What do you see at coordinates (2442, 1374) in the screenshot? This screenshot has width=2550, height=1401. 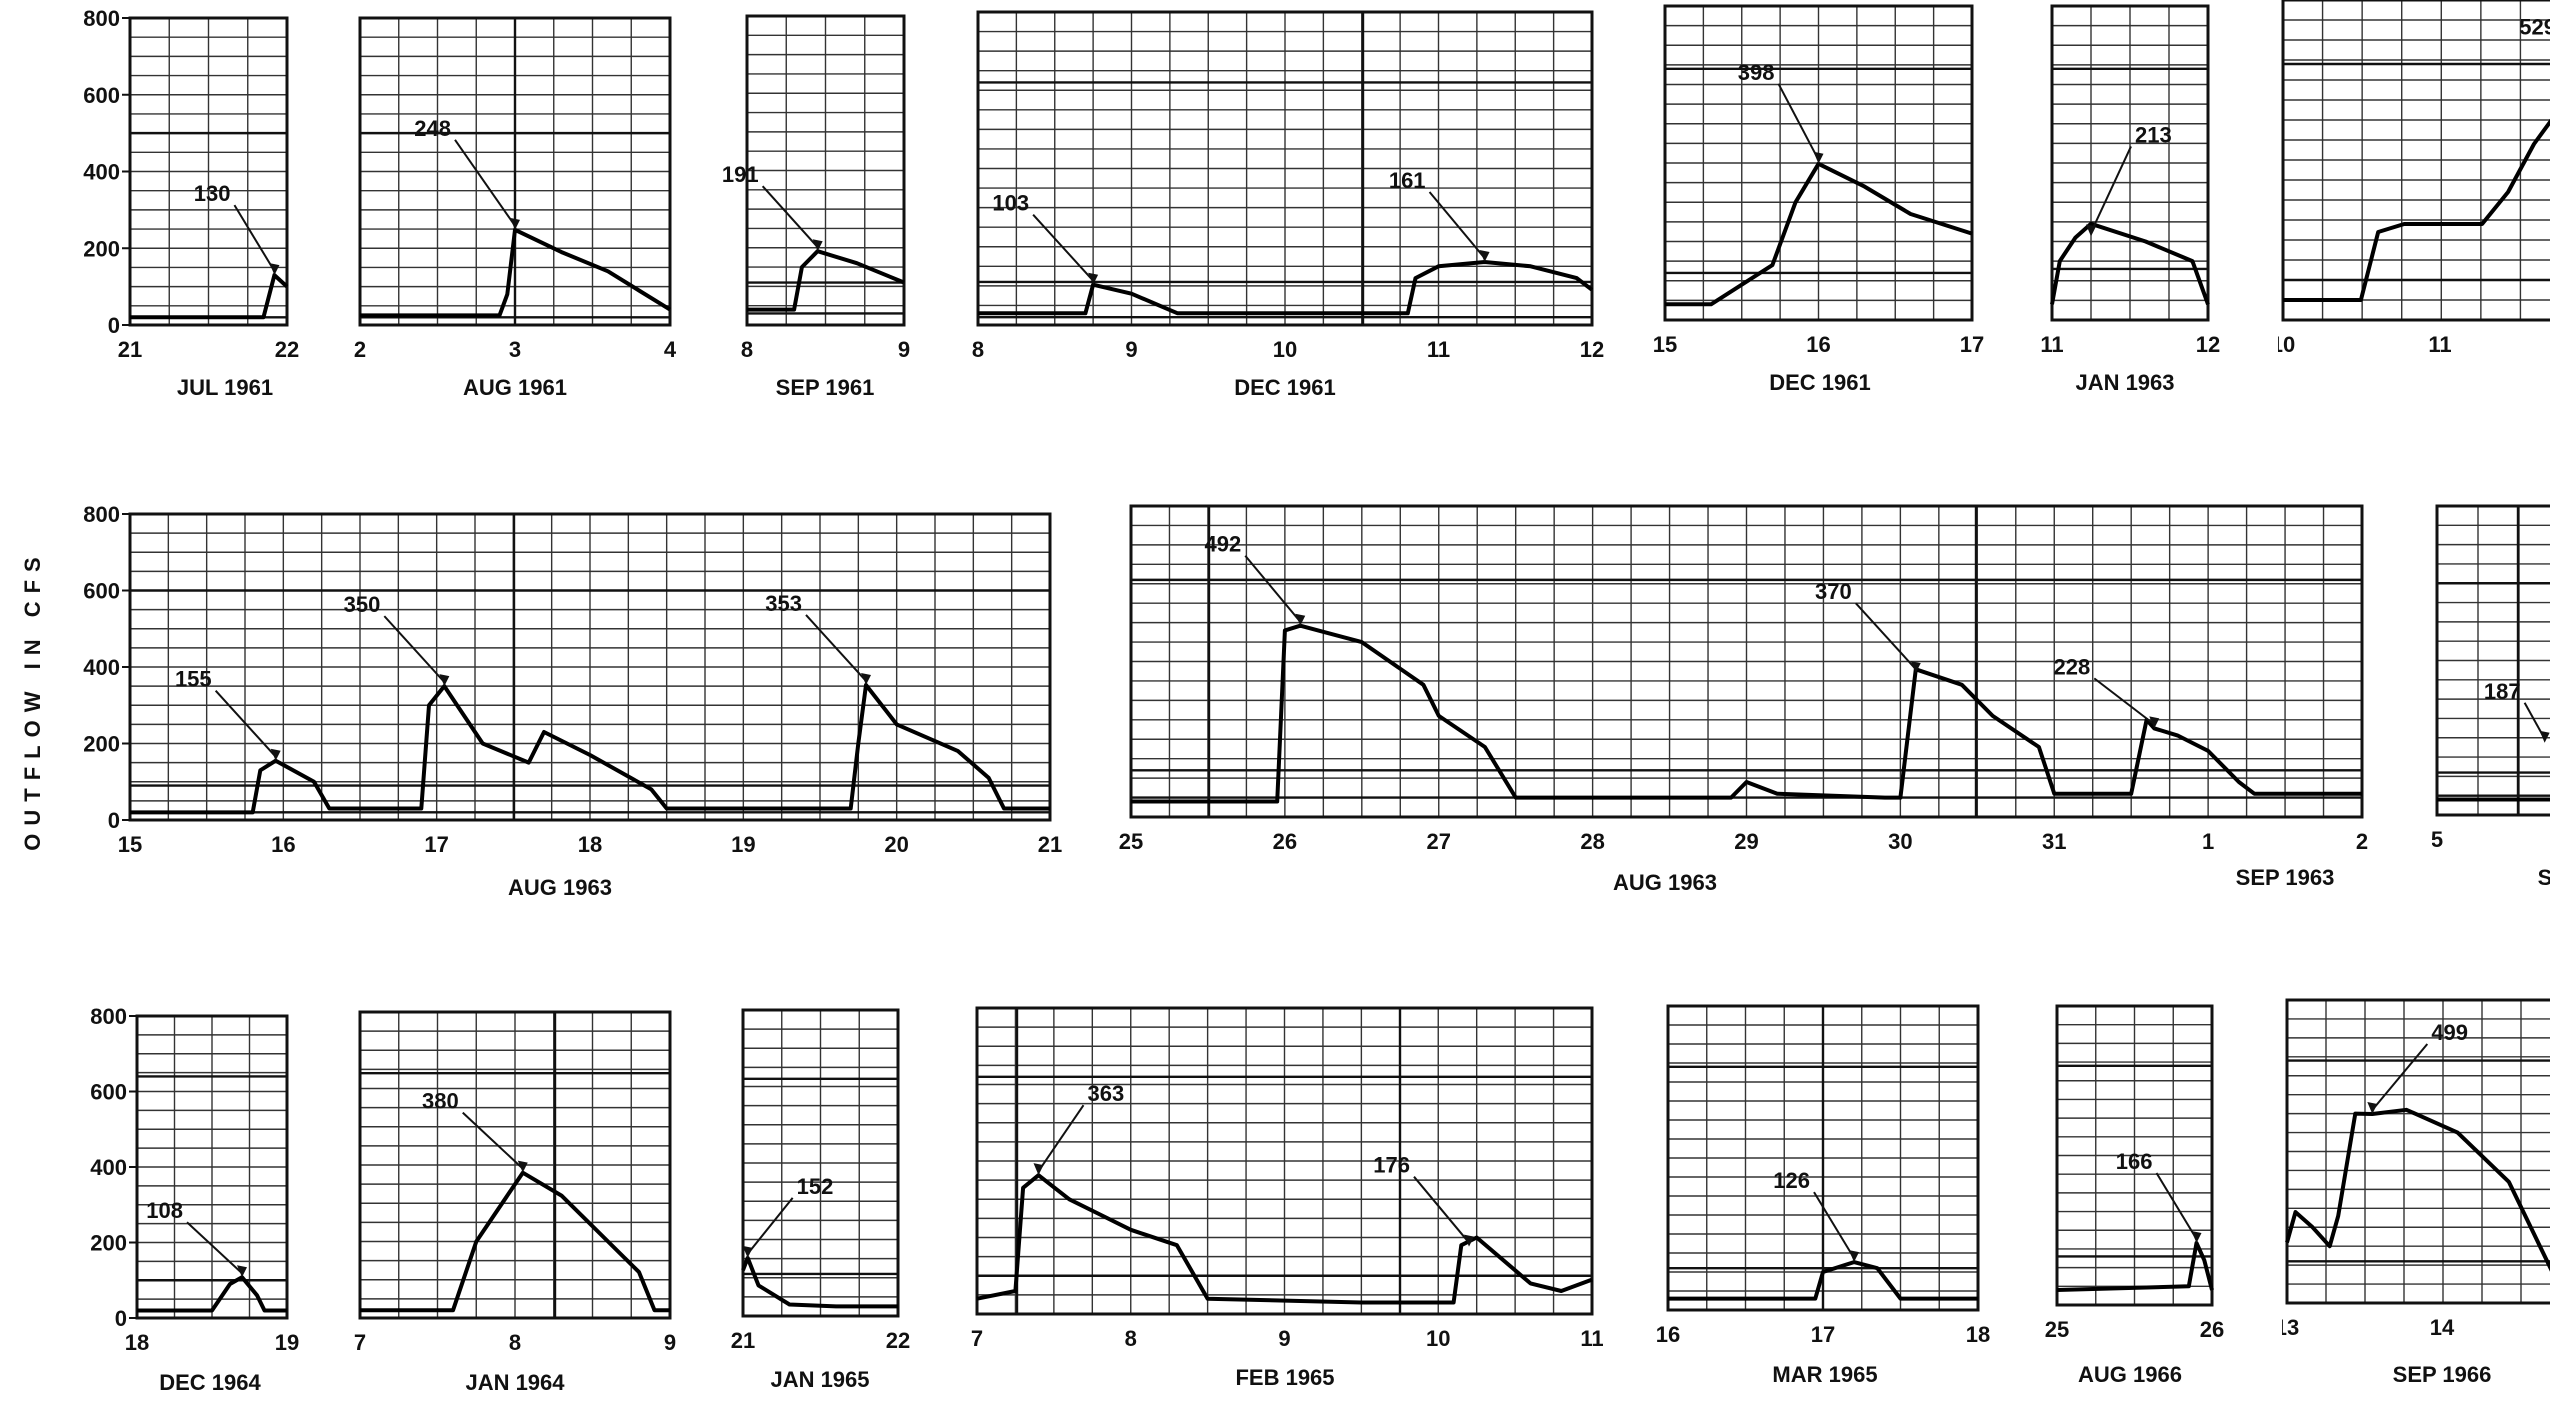 I see `month-label: SEP 1966` at bounding box center [2442, 1374].